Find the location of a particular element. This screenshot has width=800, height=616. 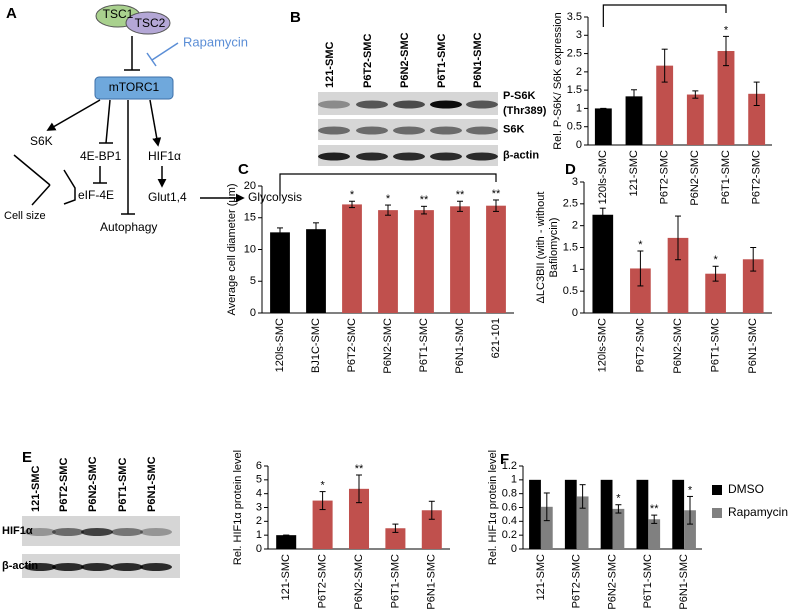

node-label: Rapamycin is located at coordinates (215, 41).